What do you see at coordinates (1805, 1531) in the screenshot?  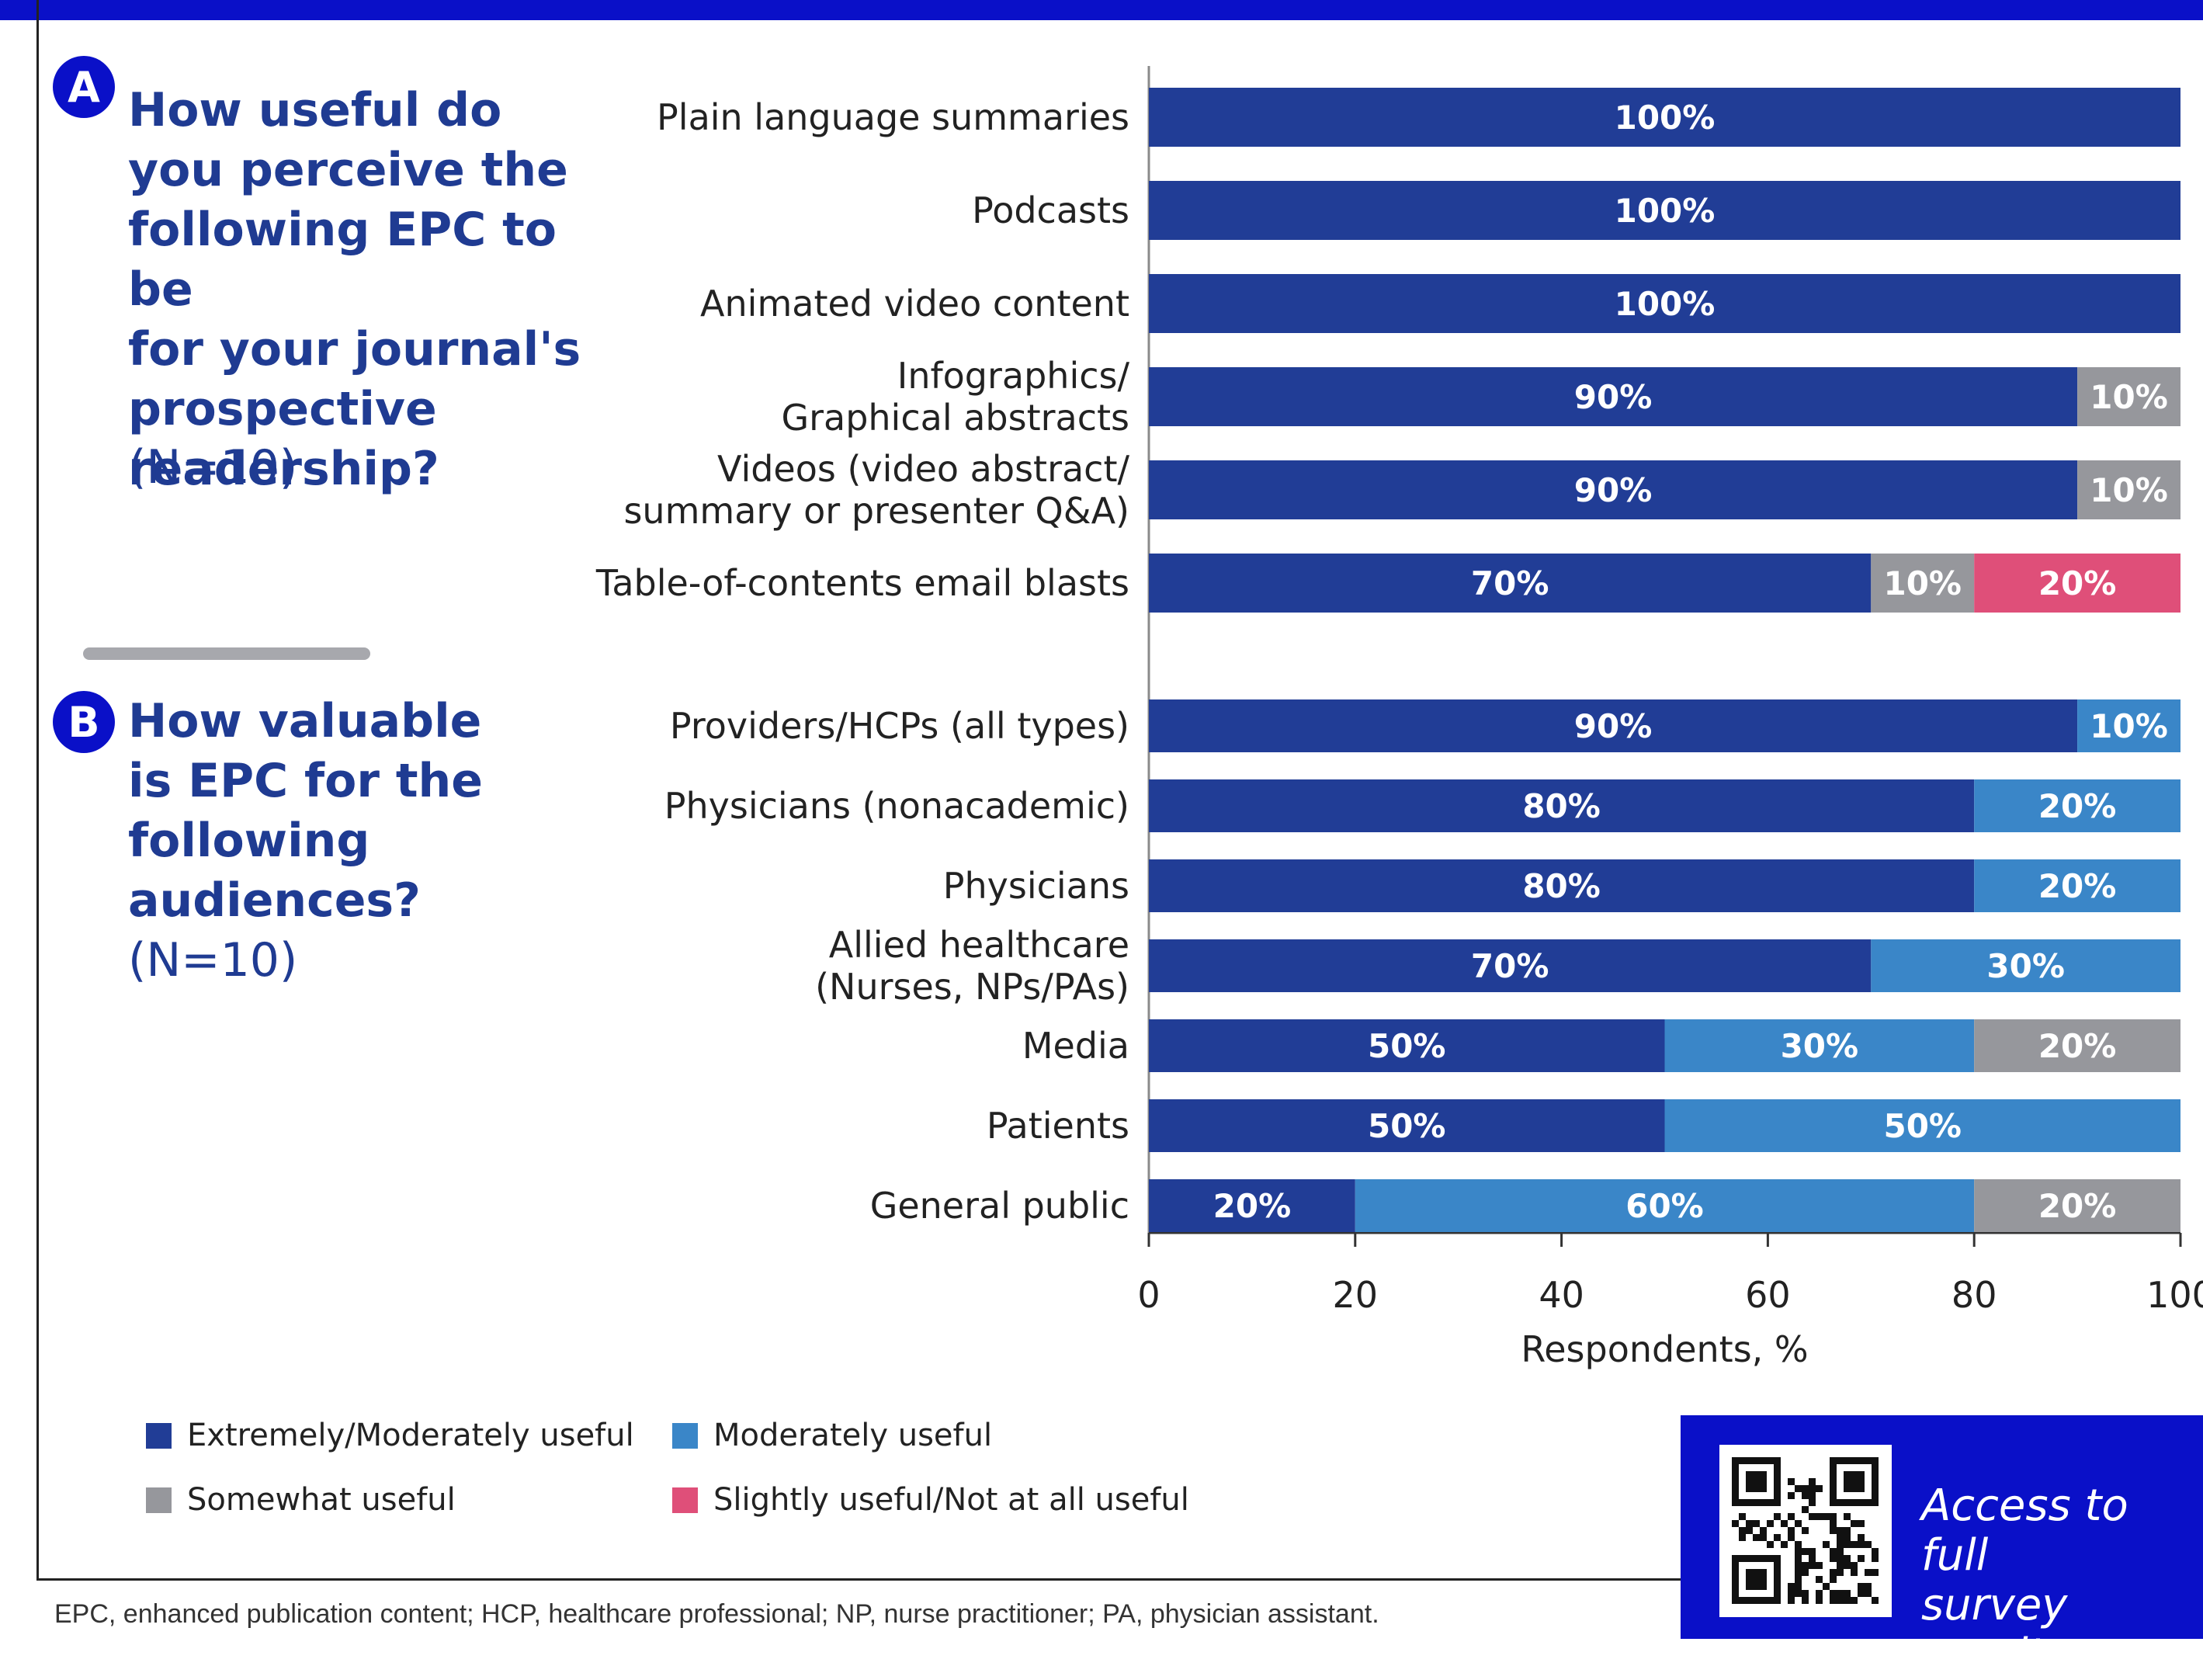 I see `qr-code-icon` at bounding box center [1805, 1531].